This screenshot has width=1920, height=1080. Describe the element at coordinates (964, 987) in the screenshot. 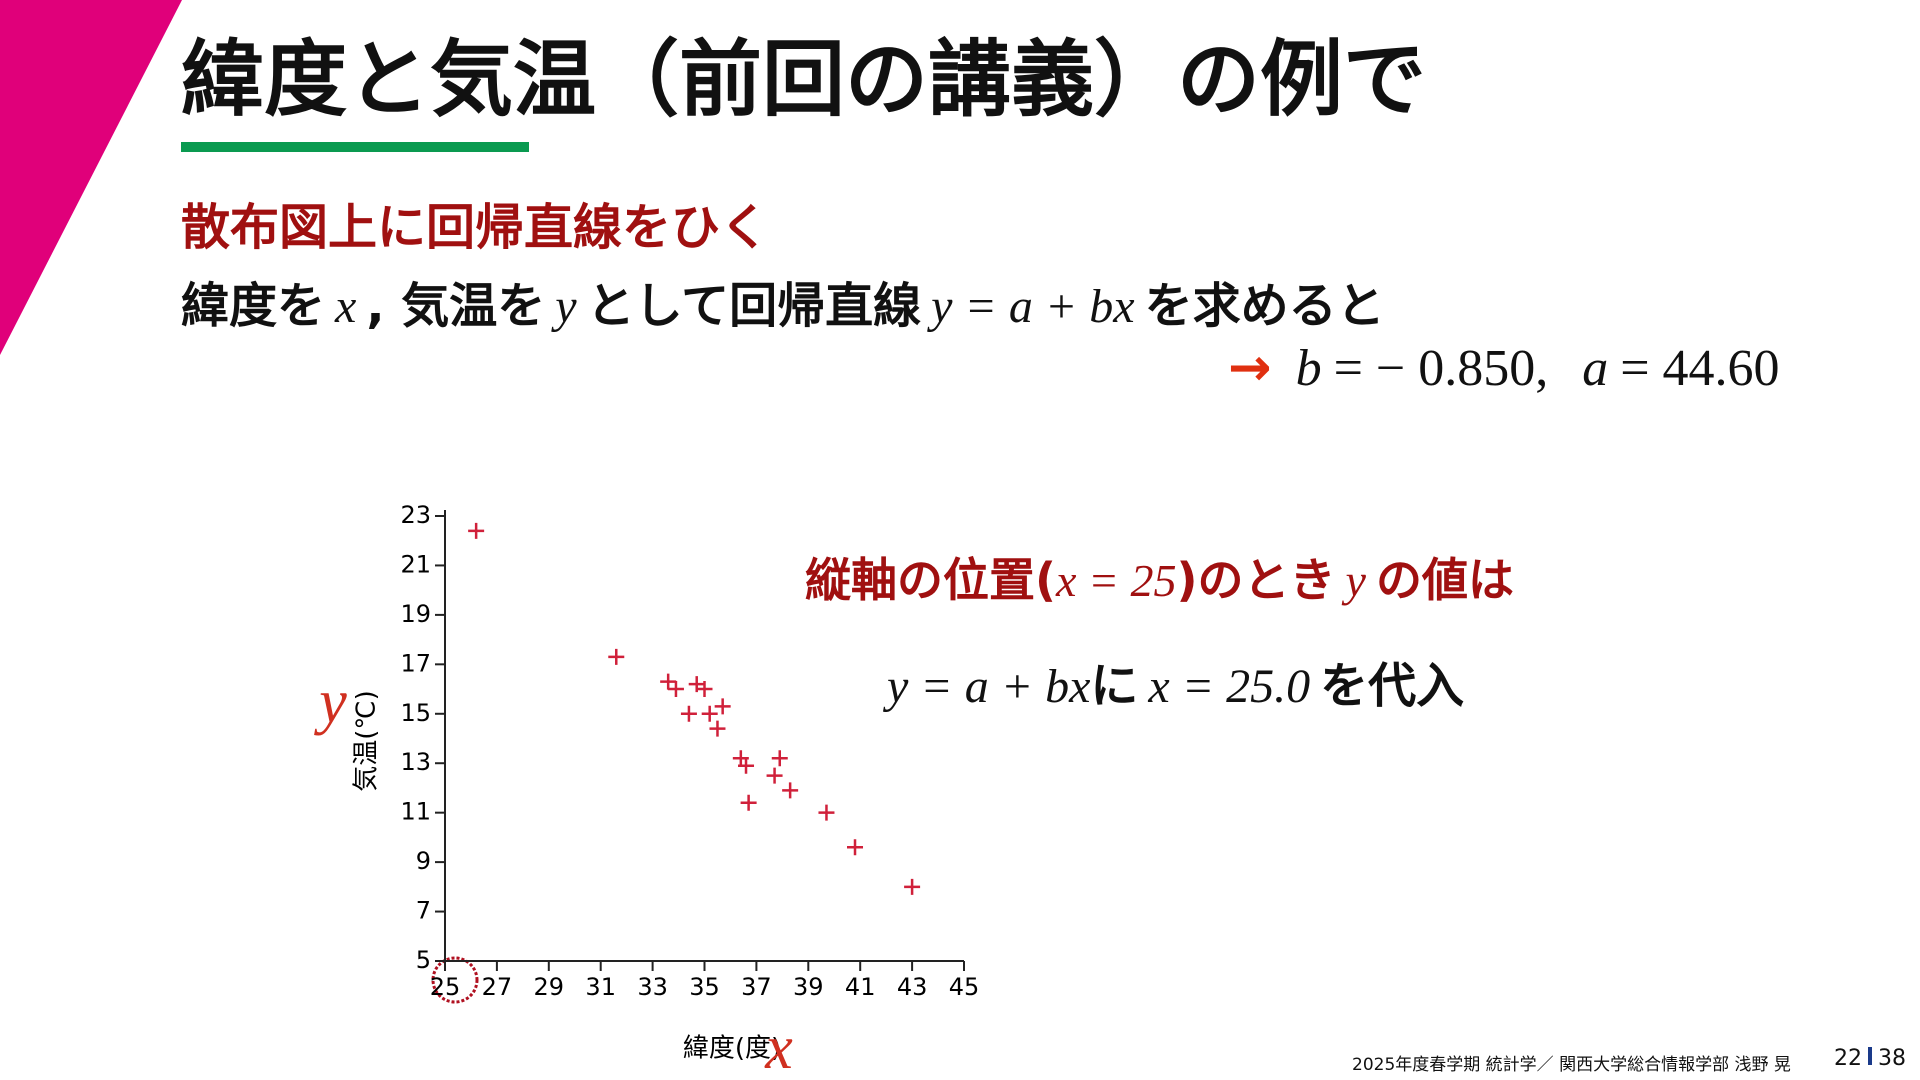

I see `x-tick-label: 45` at that location.